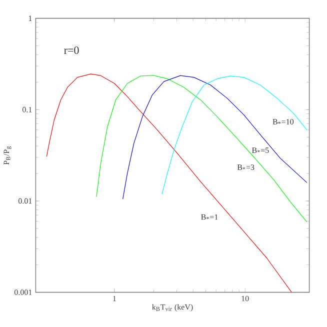  Describe the element at coordinates (260, 150) in the screenshot. I see `series-label: B$_{*}$=5` at that location.